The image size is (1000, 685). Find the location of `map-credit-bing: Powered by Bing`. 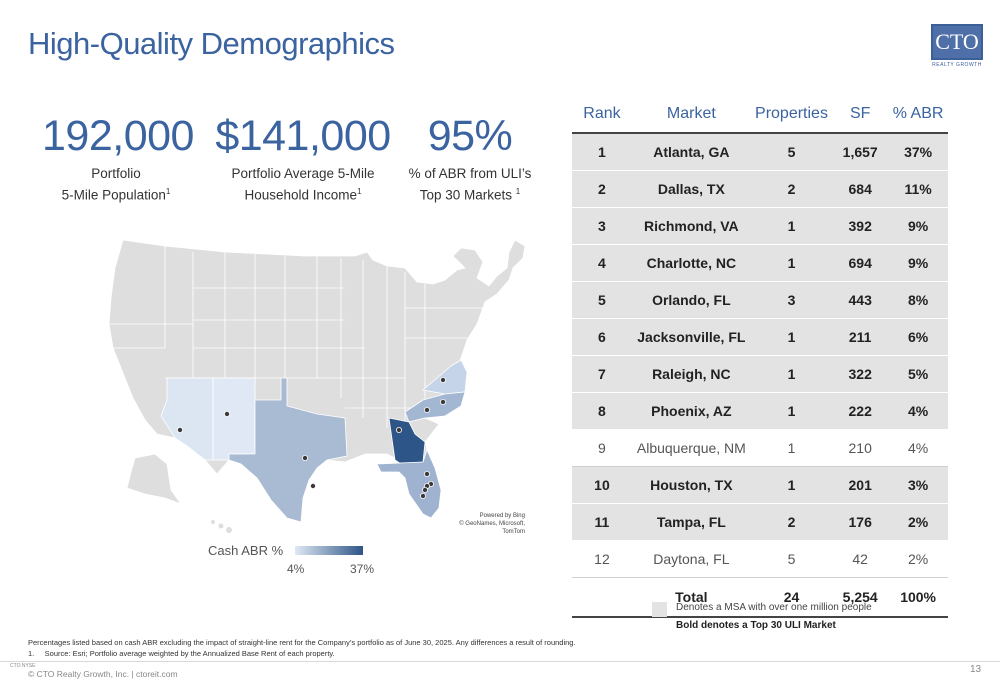

map-credit-bing: Powered by Bing is located at coordinates (502, 516).